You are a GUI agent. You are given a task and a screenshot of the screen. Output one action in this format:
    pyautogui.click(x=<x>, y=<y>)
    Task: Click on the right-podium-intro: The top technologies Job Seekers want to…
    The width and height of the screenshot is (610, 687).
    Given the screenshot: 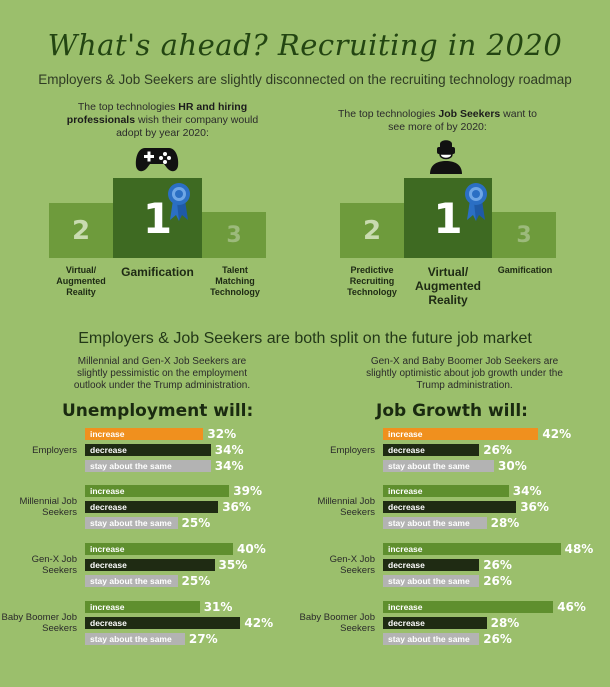 What is the action you would take?
    pyautogui.click(x=437, y=121)
    